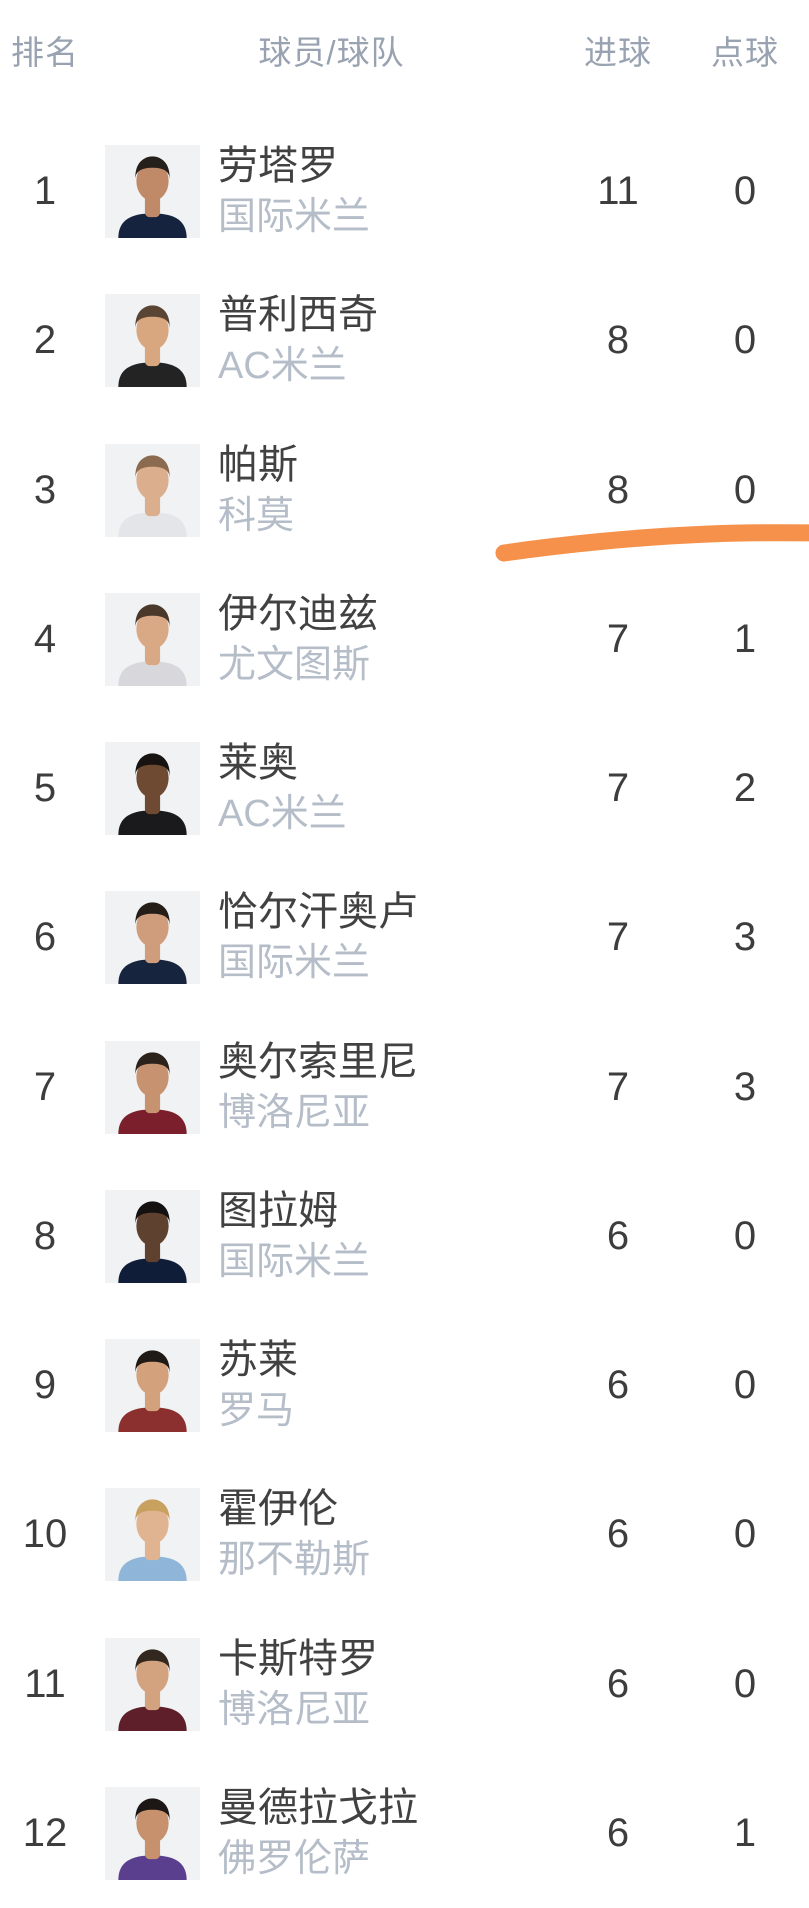 The image size is (809, 1908). I want to click on player-name: 卡斯特罗, so click(298, 1658).